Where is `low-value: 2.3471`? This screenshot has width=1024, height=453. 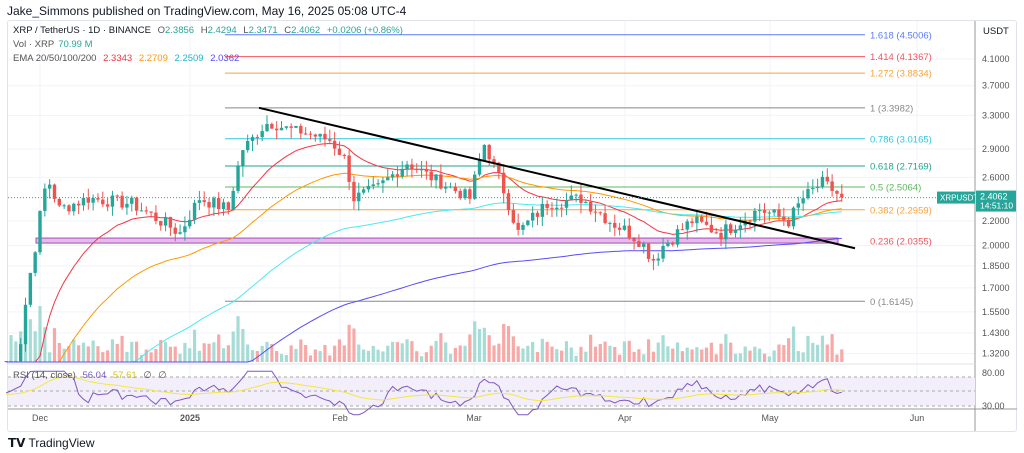 low-value: 2.3471 is located at coordinates (263, 30).